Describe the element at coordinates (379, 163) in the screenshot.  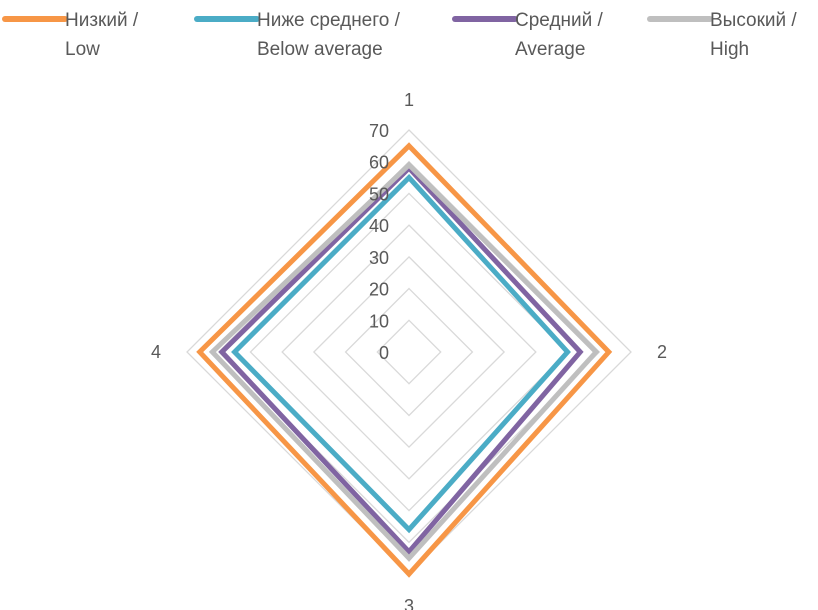
I see `tick-label-60: 60` at that location.